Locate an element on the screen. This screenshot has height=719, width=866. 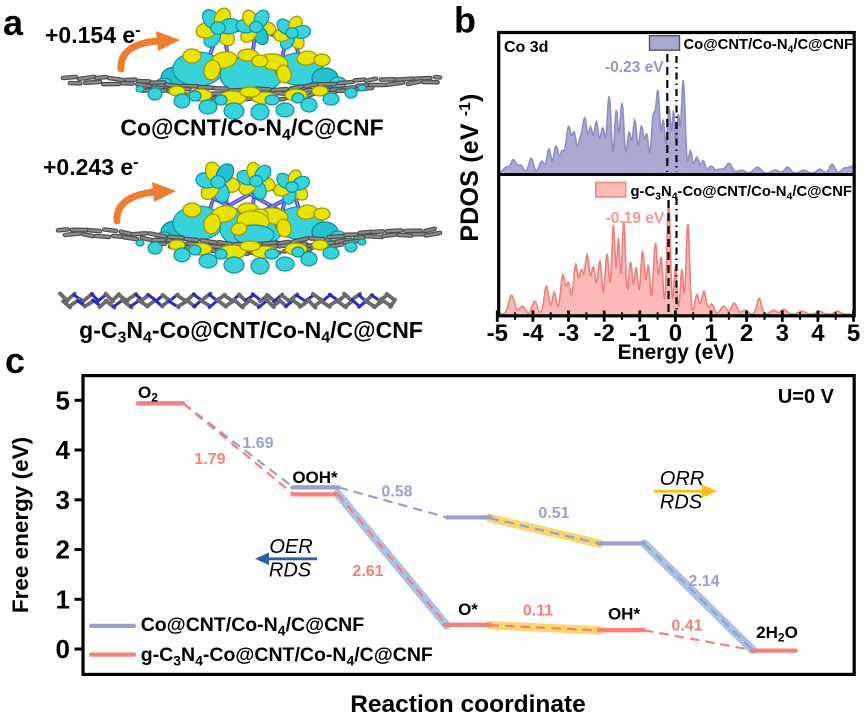
svg-text: 0.41 is located at coordinates (686, 626).